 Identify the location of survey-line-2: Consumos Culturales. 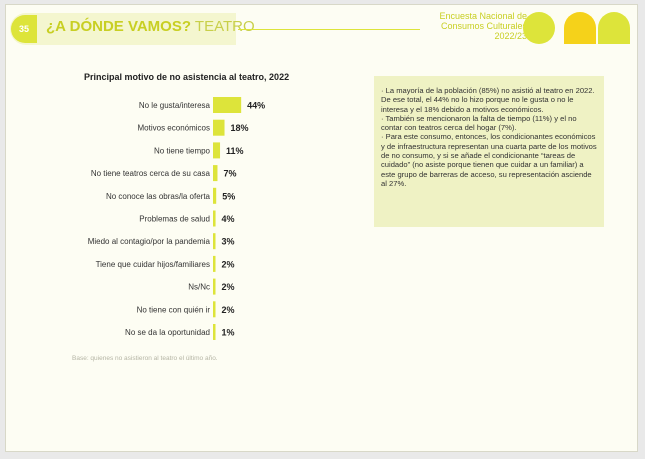
(483, 26).